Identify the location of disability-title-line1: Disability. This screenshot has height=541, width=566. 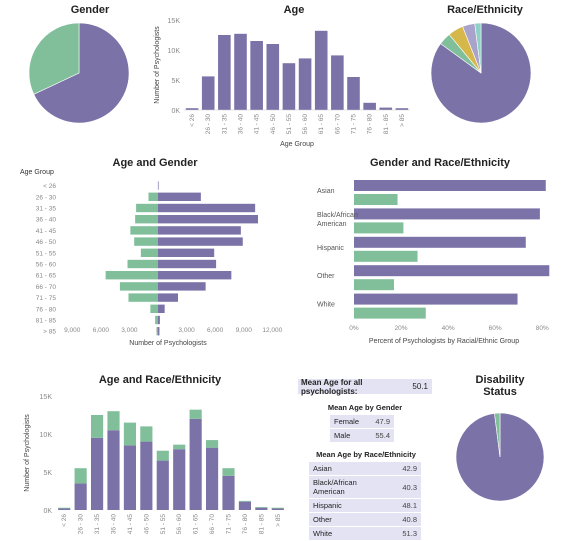
(500, 380).